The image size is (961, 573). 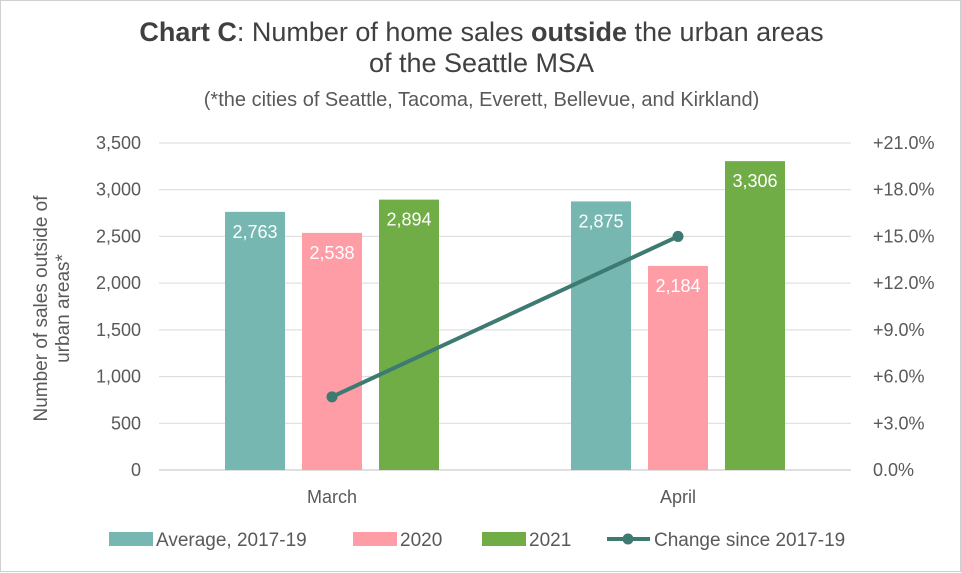 What do you see at coordinates (904, 236) in the screenshot?
I see `y2-tick-label: +15.0%` at bounding box center [904, 236].